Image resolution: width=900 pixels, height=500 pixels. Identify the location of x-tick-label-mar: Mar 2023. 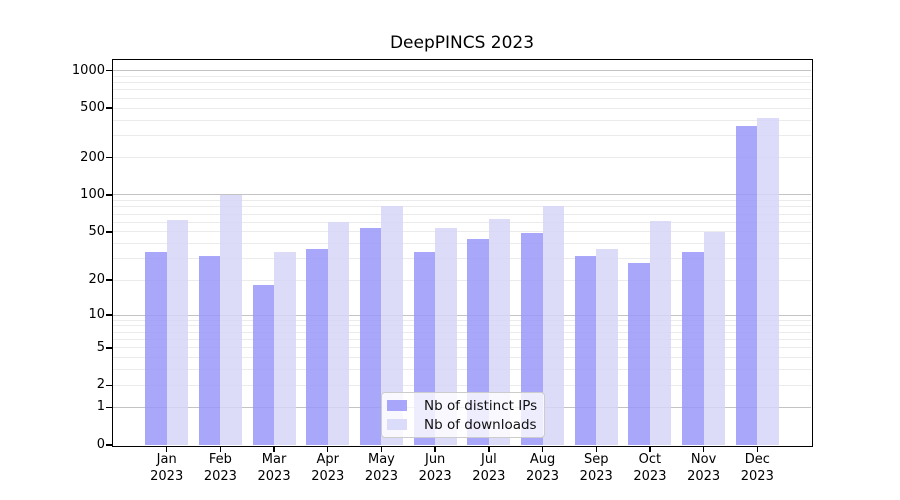
(274, 468).